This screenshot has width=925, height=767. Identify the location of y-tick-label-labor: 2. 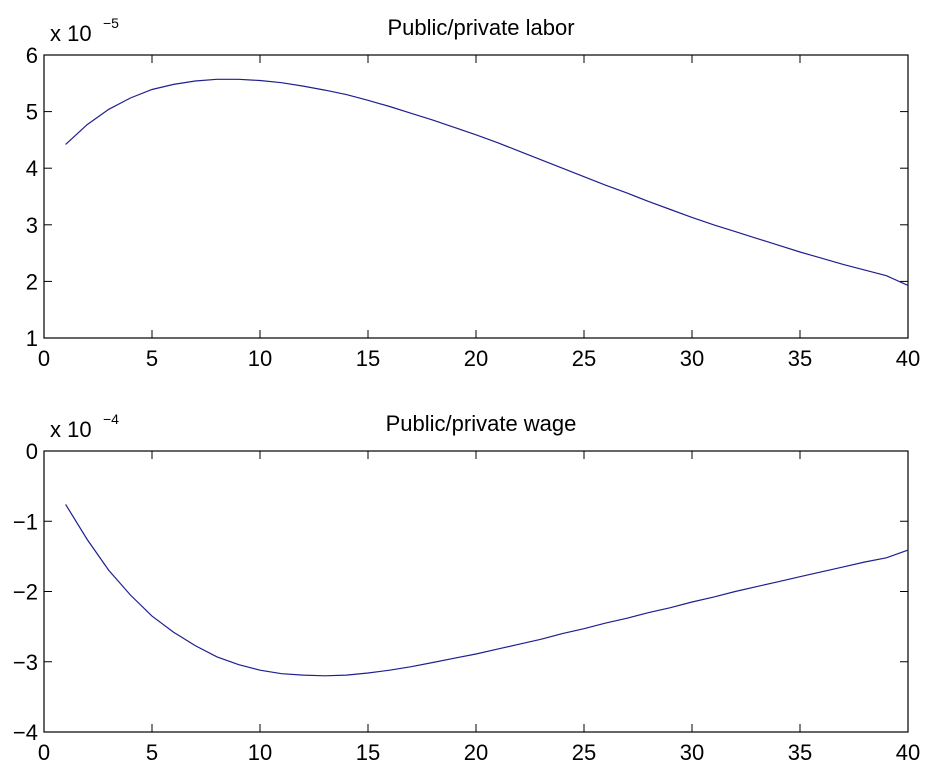
(32, 281).